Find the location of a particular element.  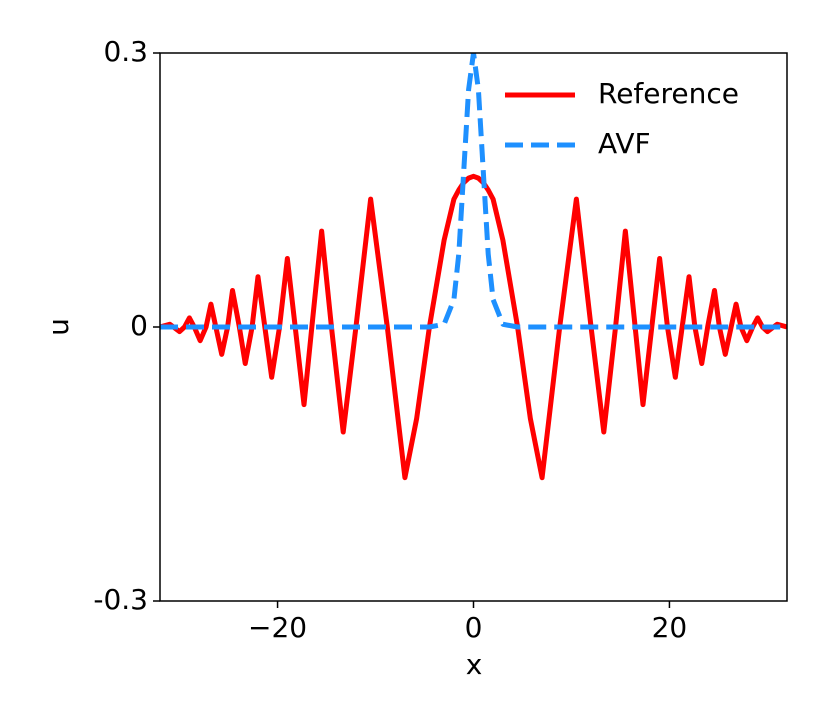

legend-label: AVF is located at coordinates (624, 143).